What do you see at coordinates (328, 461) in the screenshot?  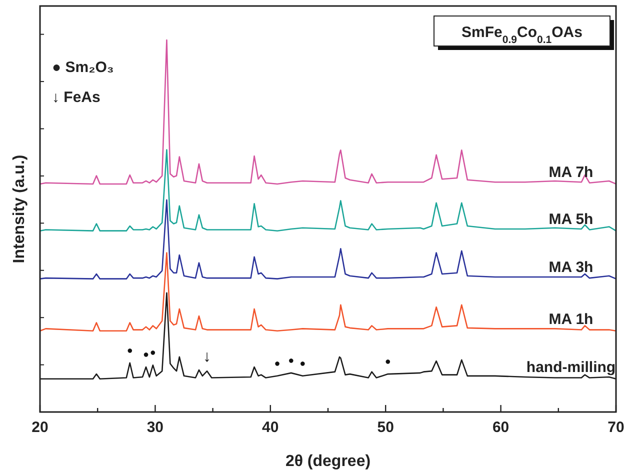 I see `x-axis-title: 2θ (degree)` at bounding box center [328, 461].